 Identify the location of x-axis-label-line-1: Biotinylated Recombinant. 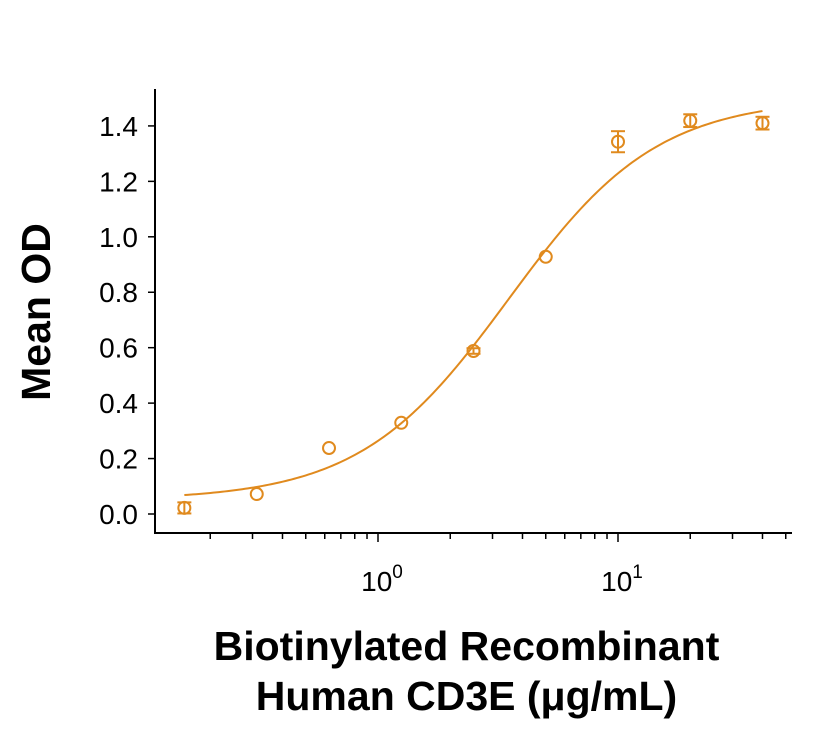
(466, 646).